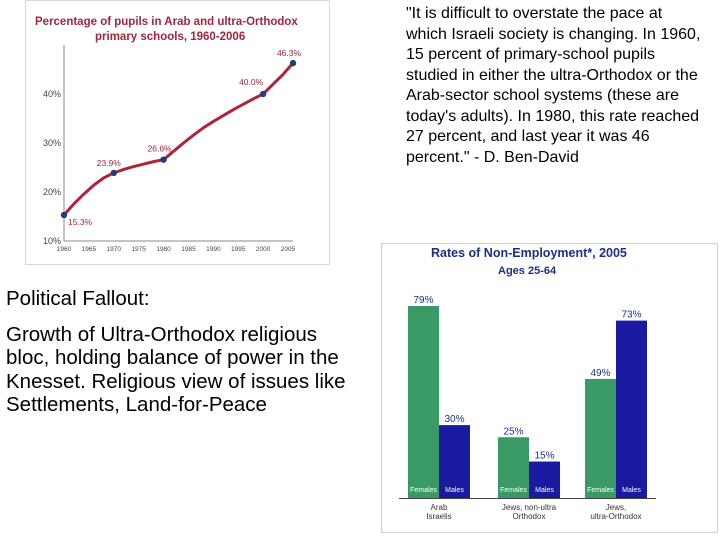 Image resolution: width=720 pixels, height=540 pixels. Describe the element at coordinates (188, 249) in the screenshot. I see `x-tick-label: 1985` at that location.